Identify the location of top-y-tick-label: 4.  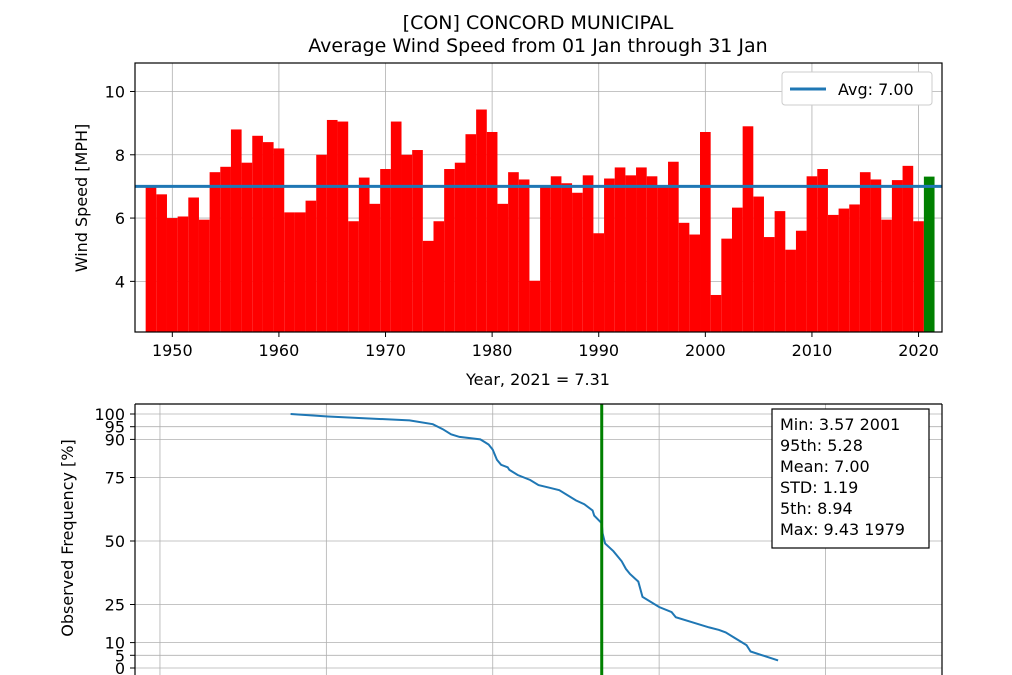
(120, 281).